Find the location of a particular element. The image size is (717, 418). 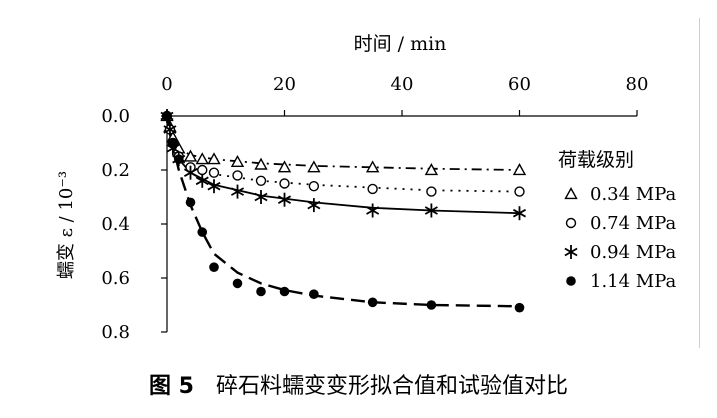

x-tick-label: 40 is located at coordinates (402, 84).